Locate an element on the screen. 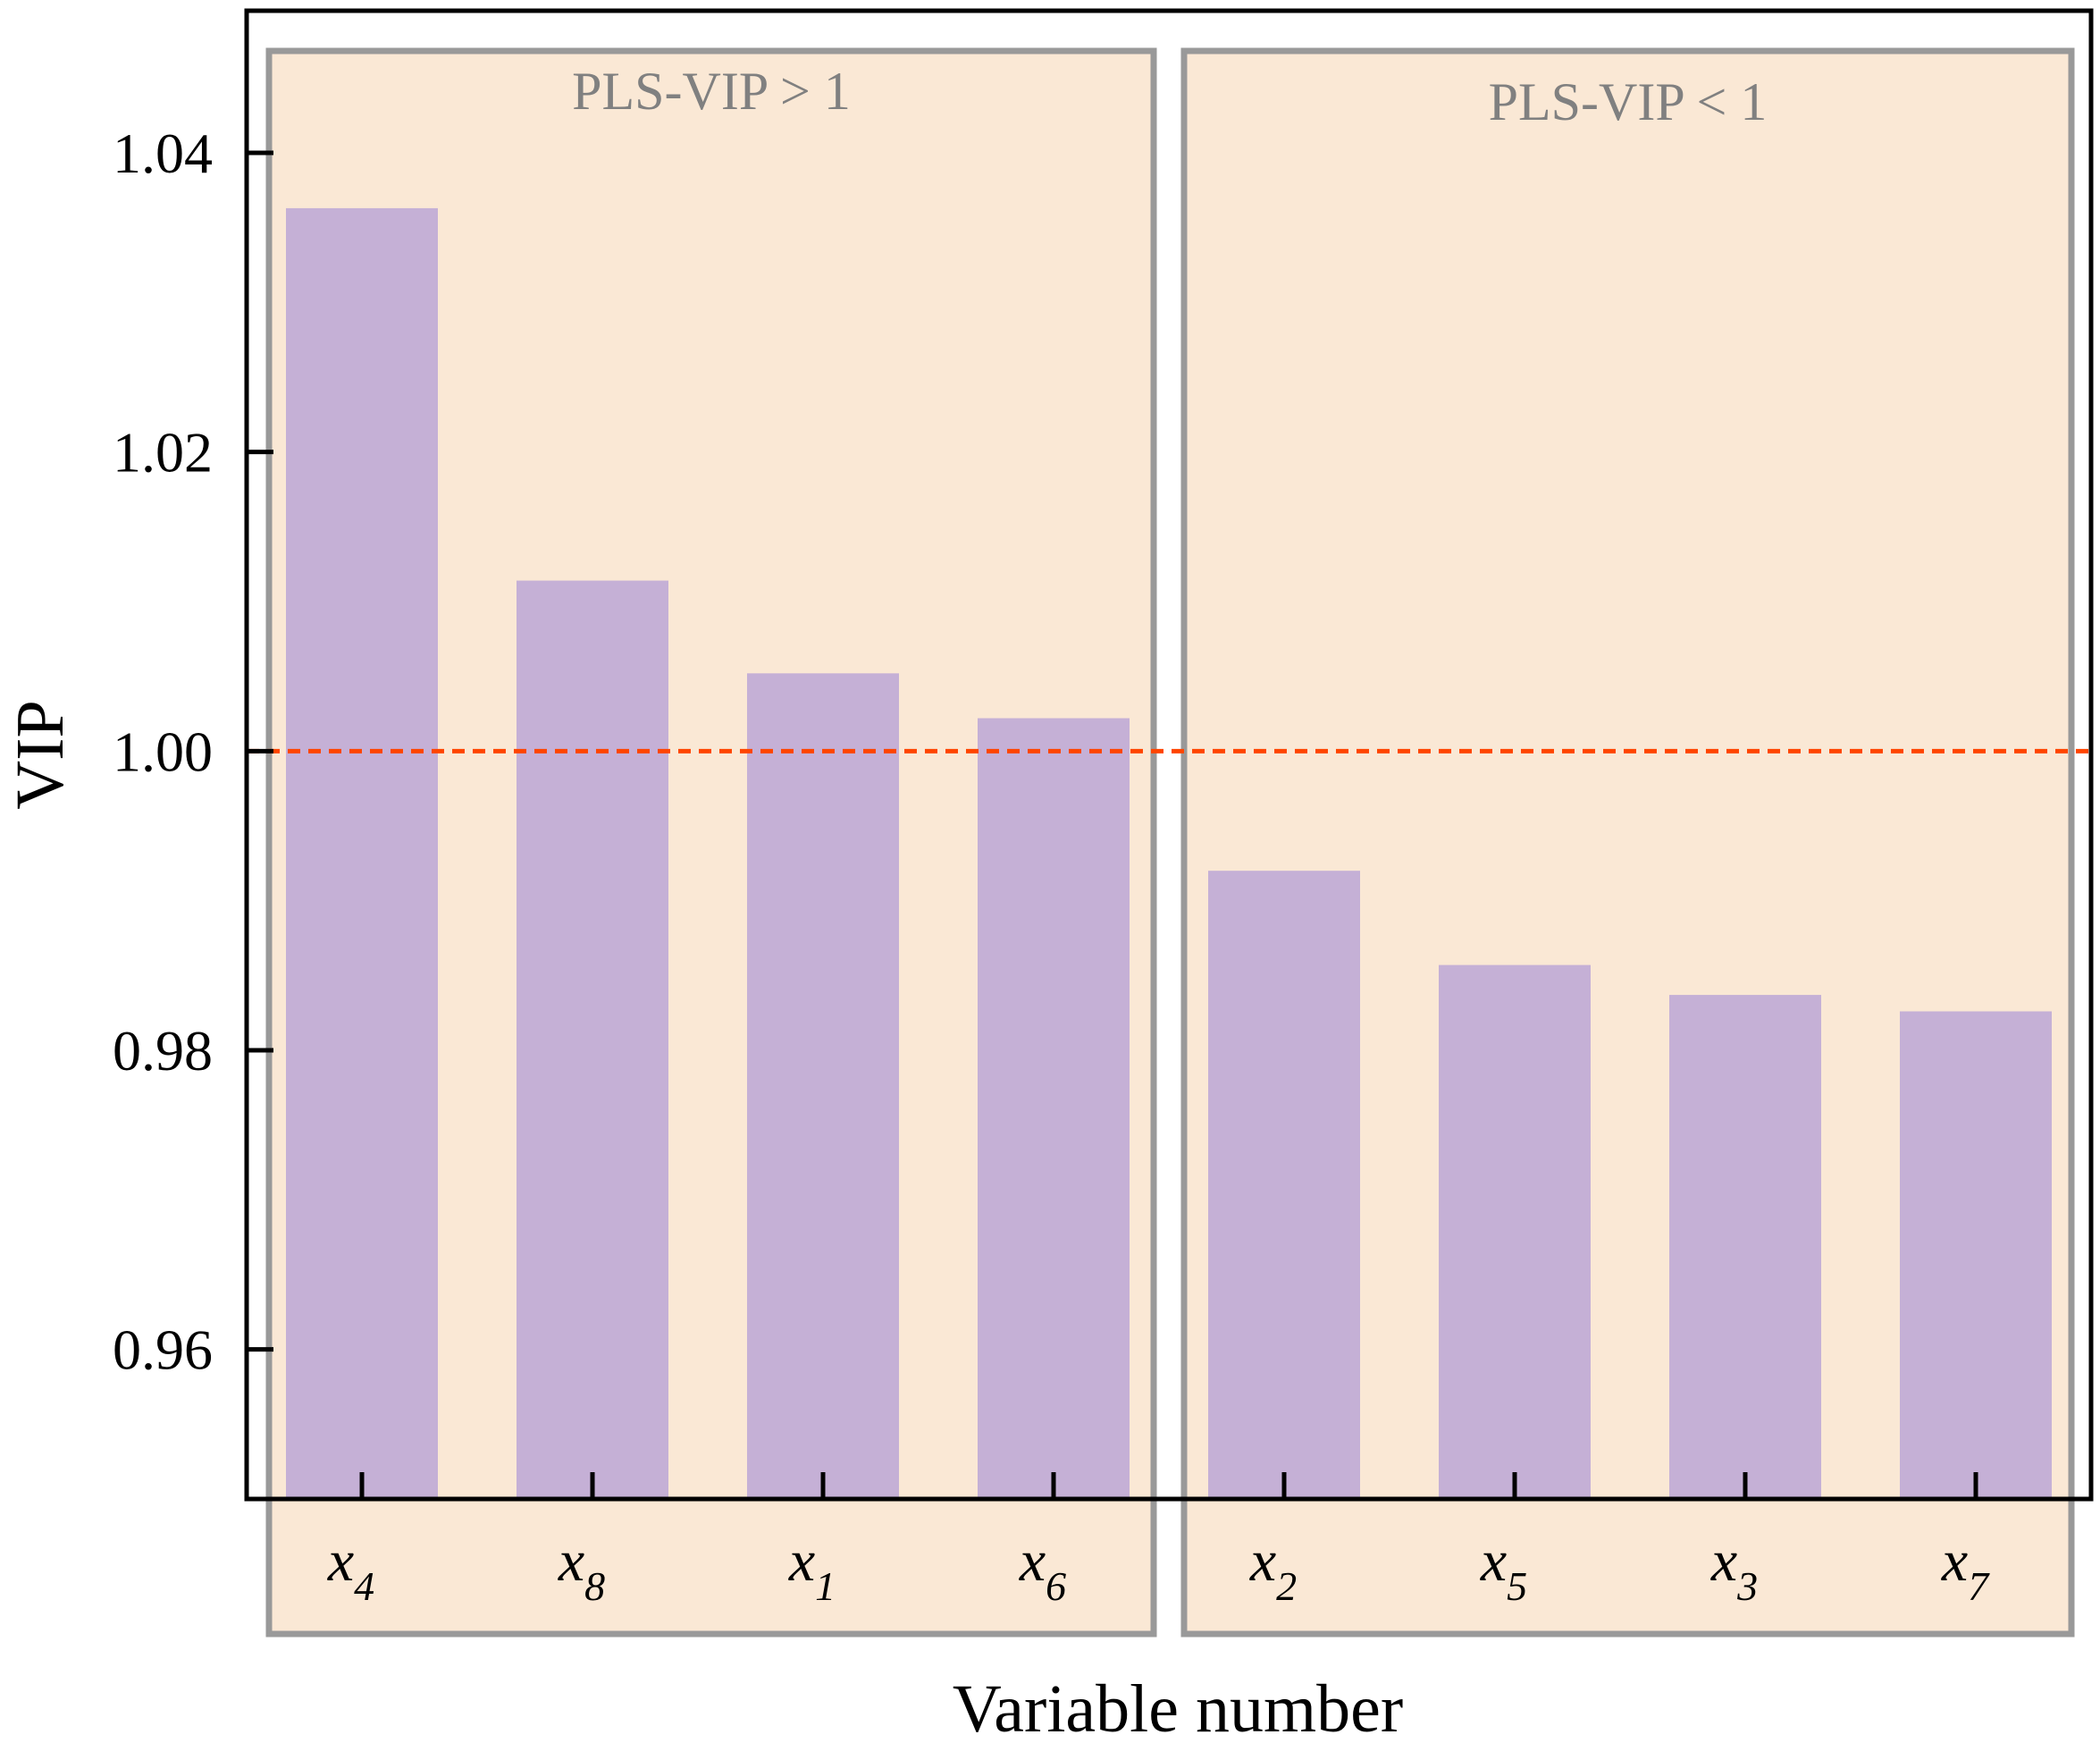 The height and width of the screenshot is (1743, 2100). bar-x2 is located at coordinates (1284, 1185).